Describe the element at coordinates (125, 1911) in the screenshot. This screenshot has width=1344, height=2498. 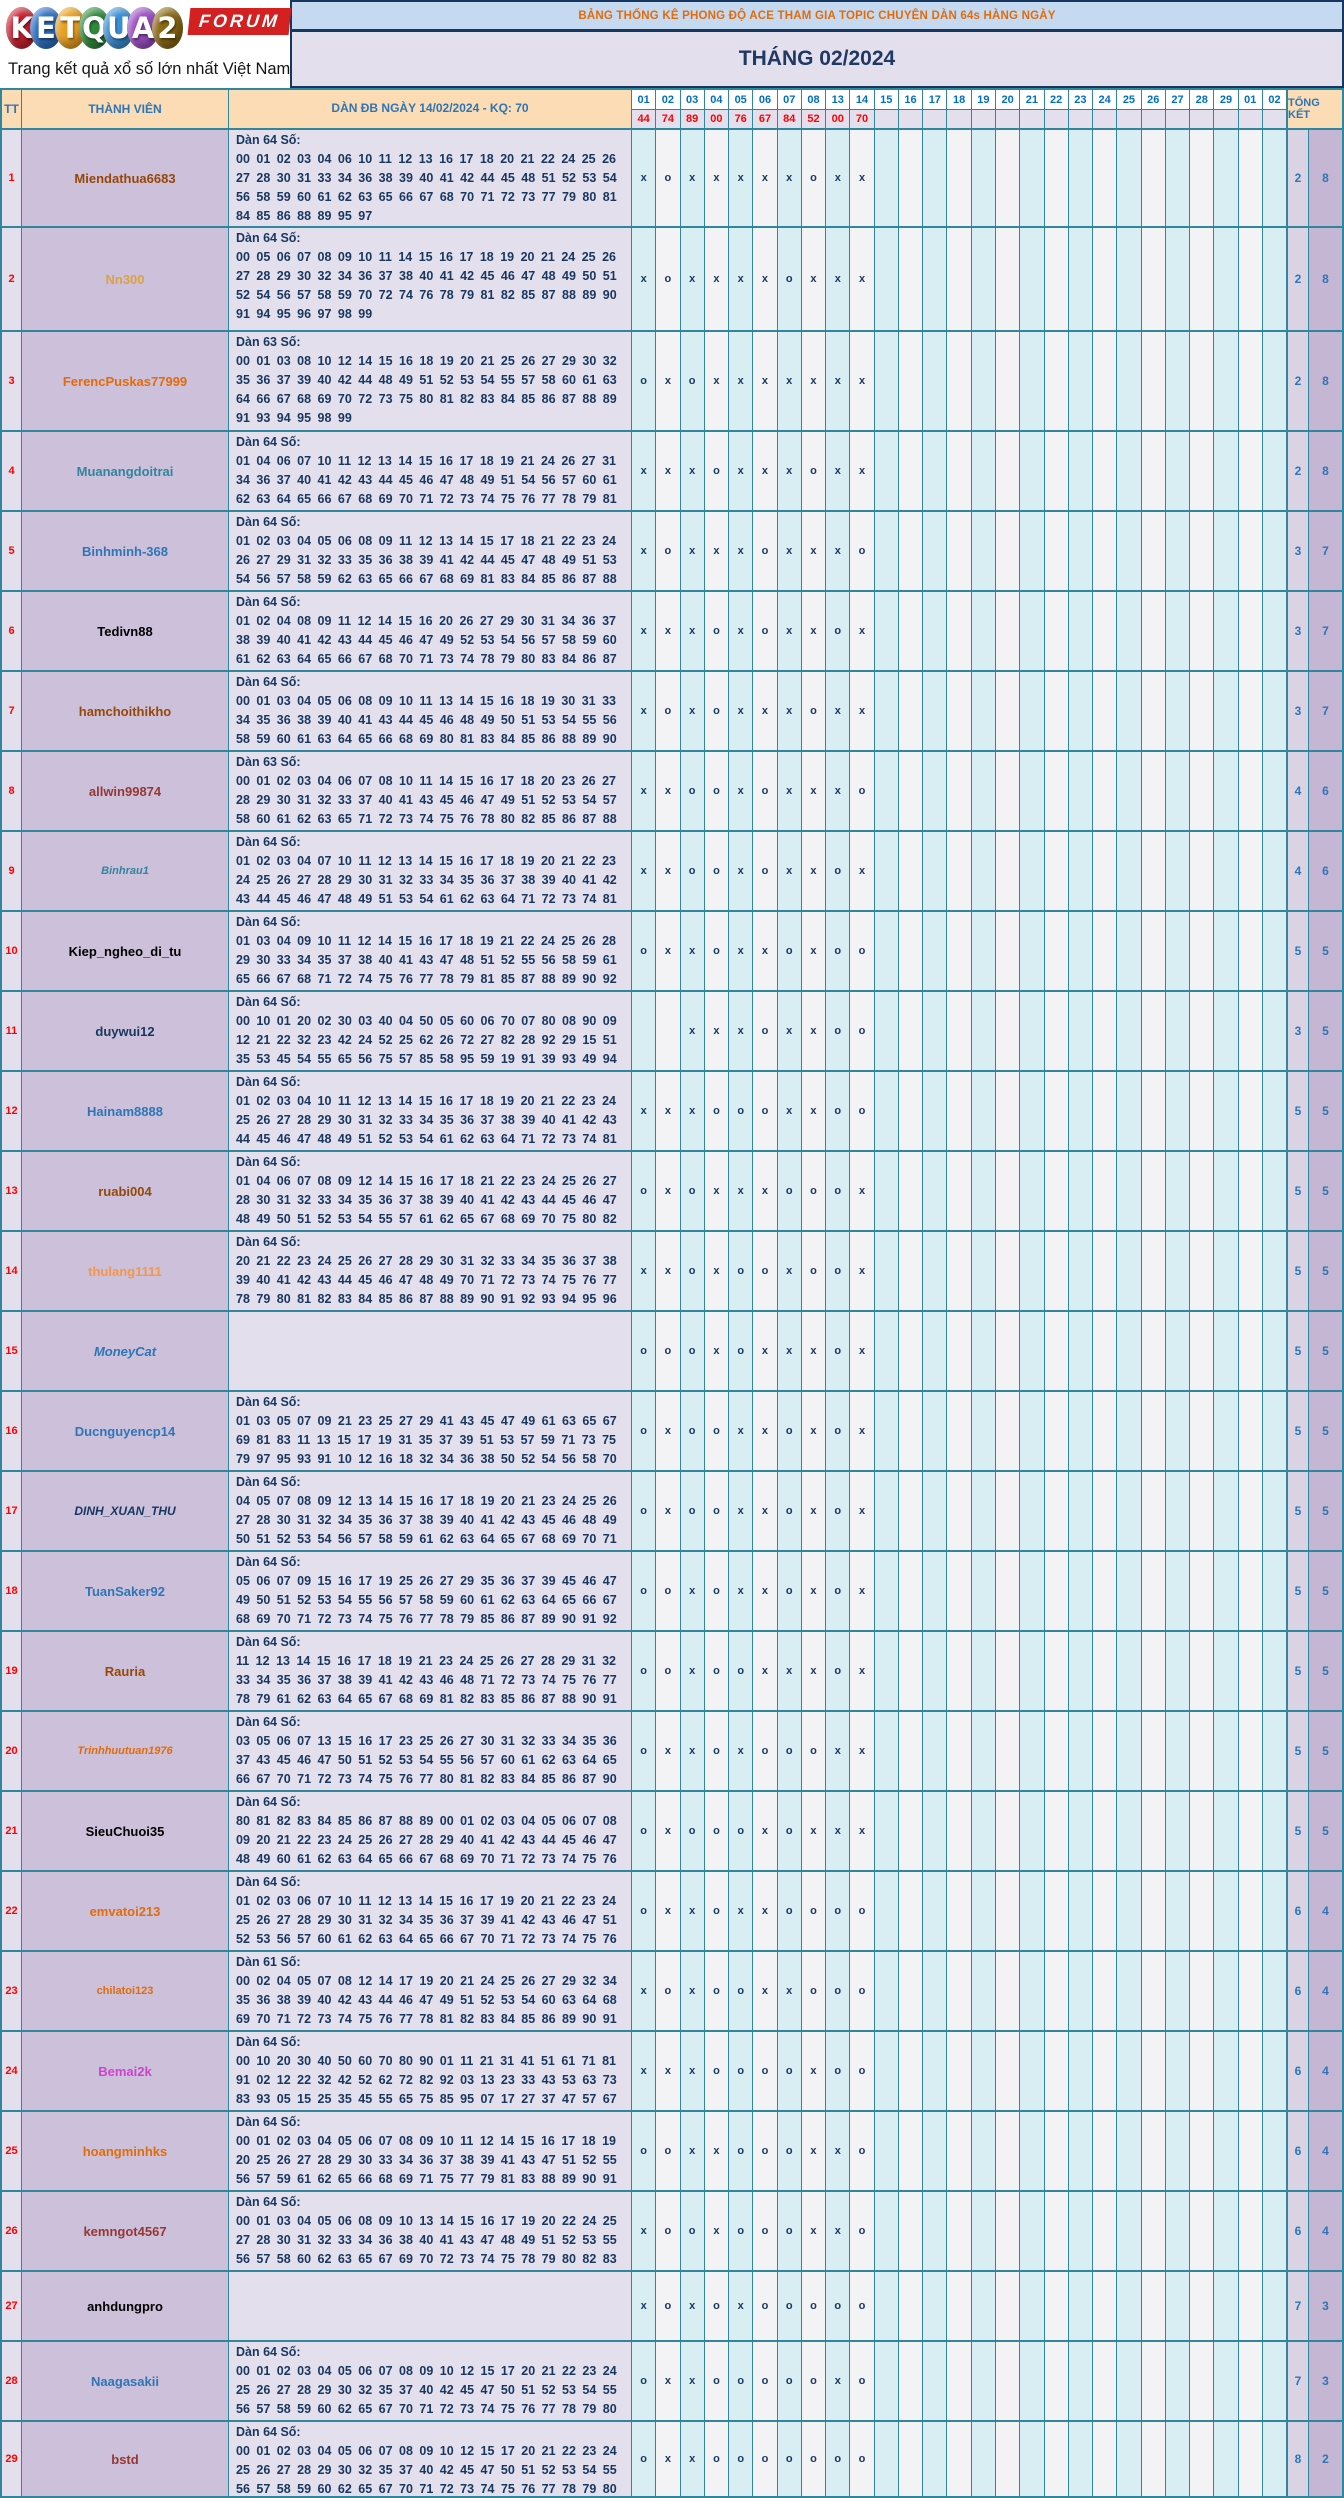
I see `member-name: emvatoi213` at that location.